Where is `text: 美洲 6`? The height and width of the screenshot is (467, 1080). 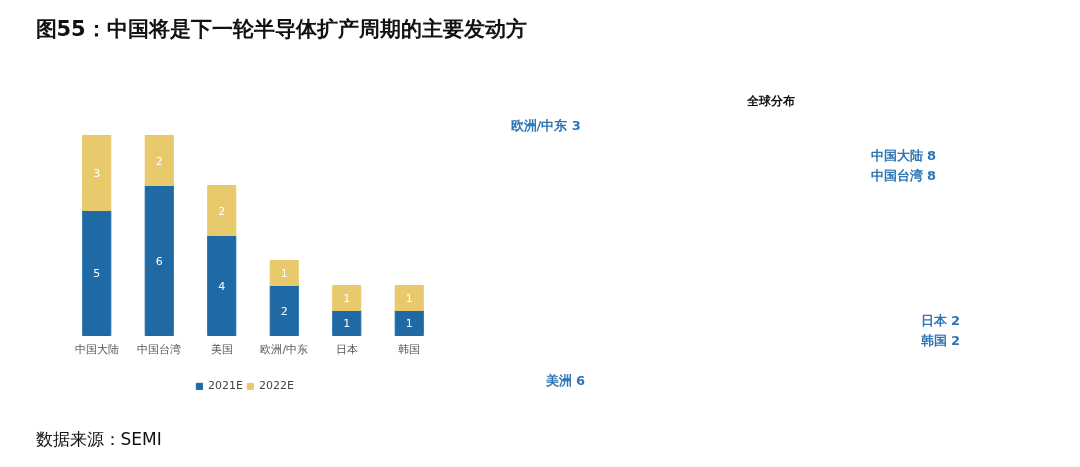 text: 美洲 6 is located at coordinates (565, 380).